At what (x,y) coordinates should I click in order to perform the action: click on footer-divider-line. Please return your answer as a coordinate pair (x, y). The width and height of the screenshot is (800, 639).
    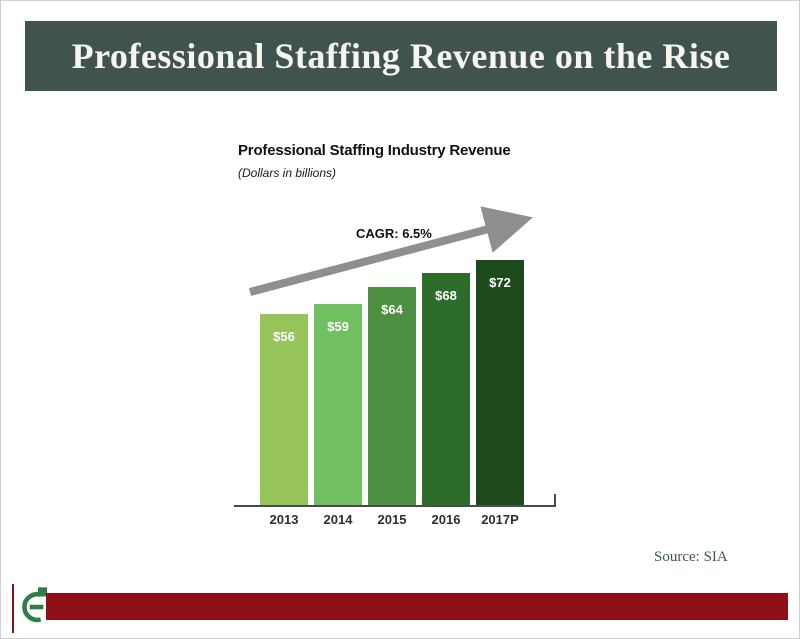
    Looking at the image, I should click on (13, 608).